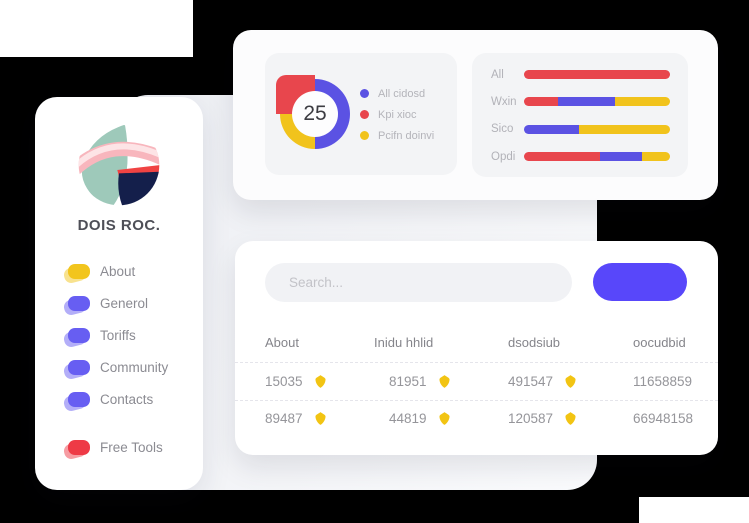 The image size is (749, 523). I want to click on bar-row-opdi: Opdi, so click(580, 156).